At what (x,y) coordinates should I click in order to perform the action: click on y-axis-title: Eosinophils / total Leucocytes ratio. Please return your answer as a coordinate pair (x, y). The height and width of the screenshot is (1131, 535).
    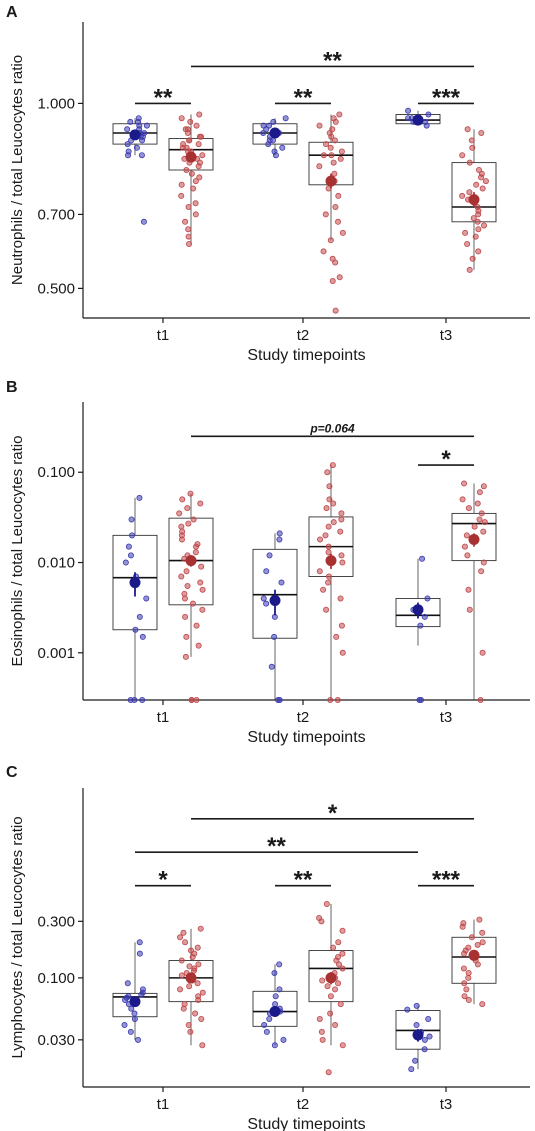
    Looking at the image, I should click on (17, 551).